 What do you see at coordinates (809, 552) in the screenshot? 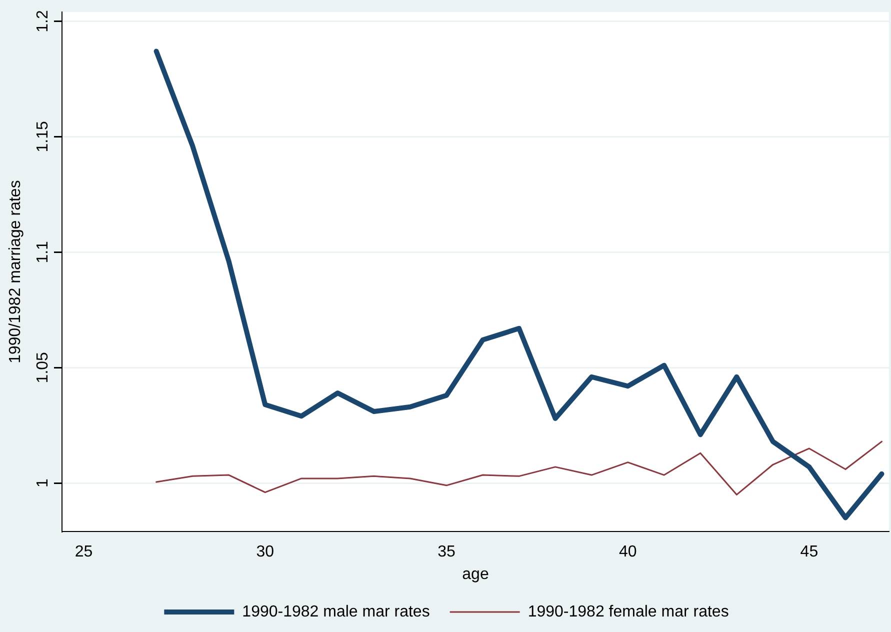
I see `x-tick-label: 45` at bounding box center [809, 552].